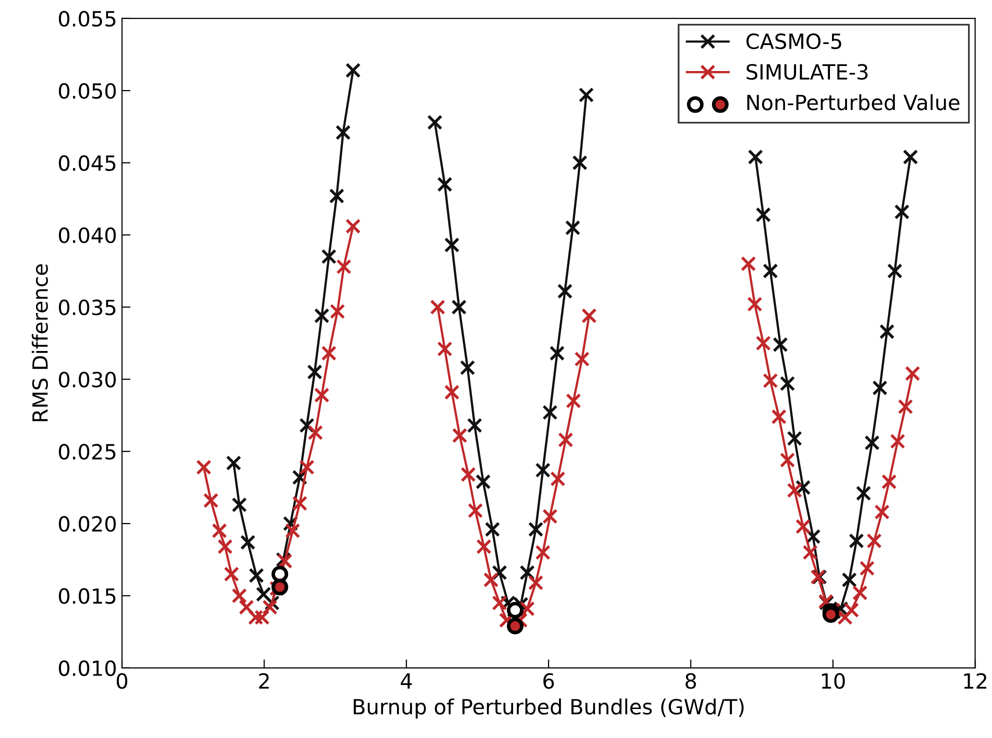  What do you see at coordinates (87, 596) in the screenshot?
I see `y-tick-label: 0.015` at bounding box center [87, 596].